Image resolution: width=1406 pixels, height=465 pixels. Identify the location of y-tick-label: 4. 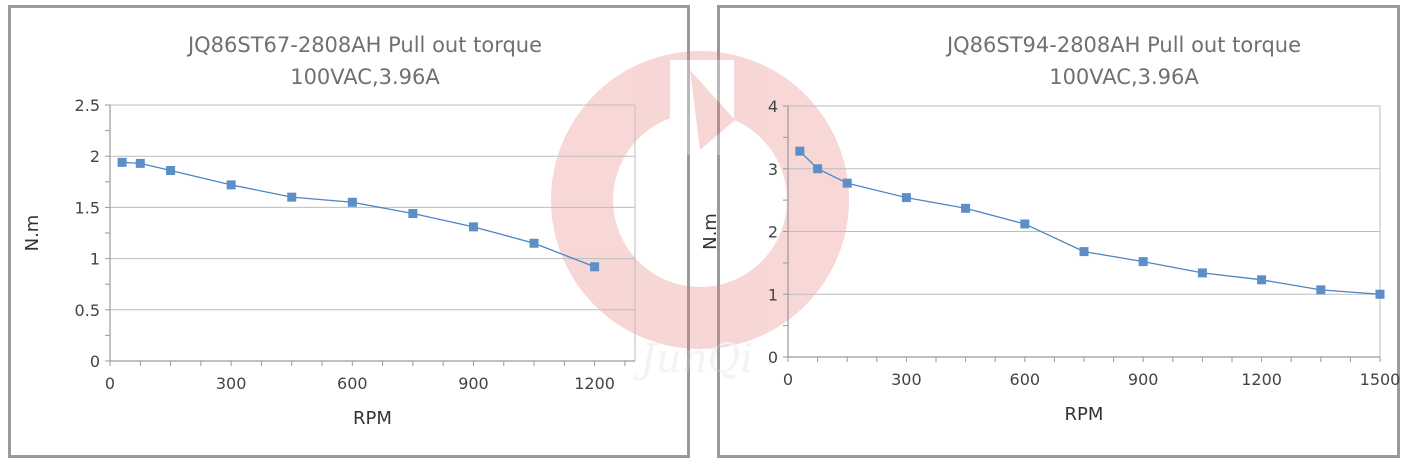
(773, 106).